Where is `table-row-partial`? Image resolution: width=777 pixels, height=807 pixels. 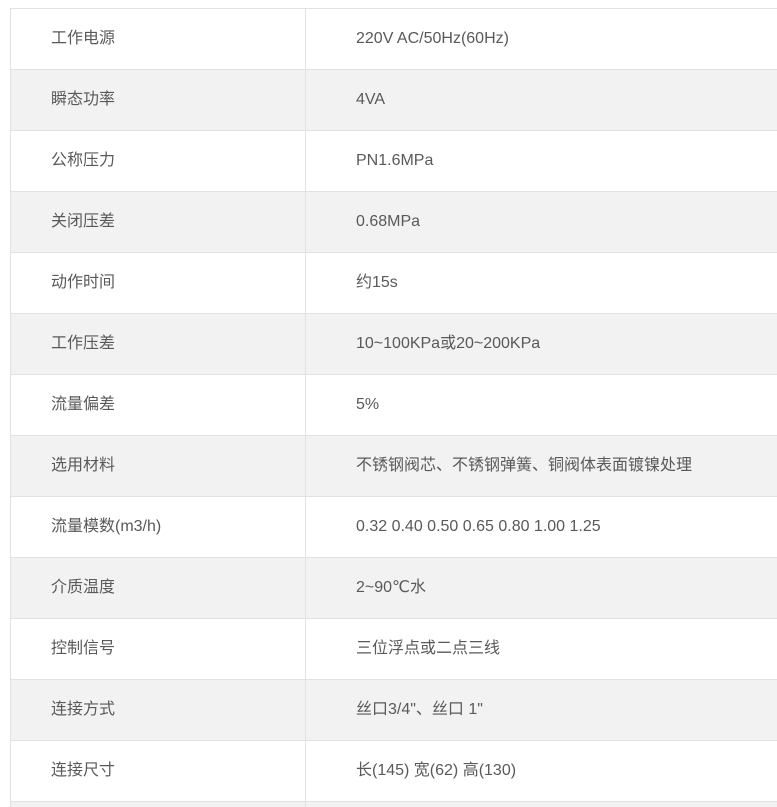 table-row-partial is located at coordinates (393, 804).